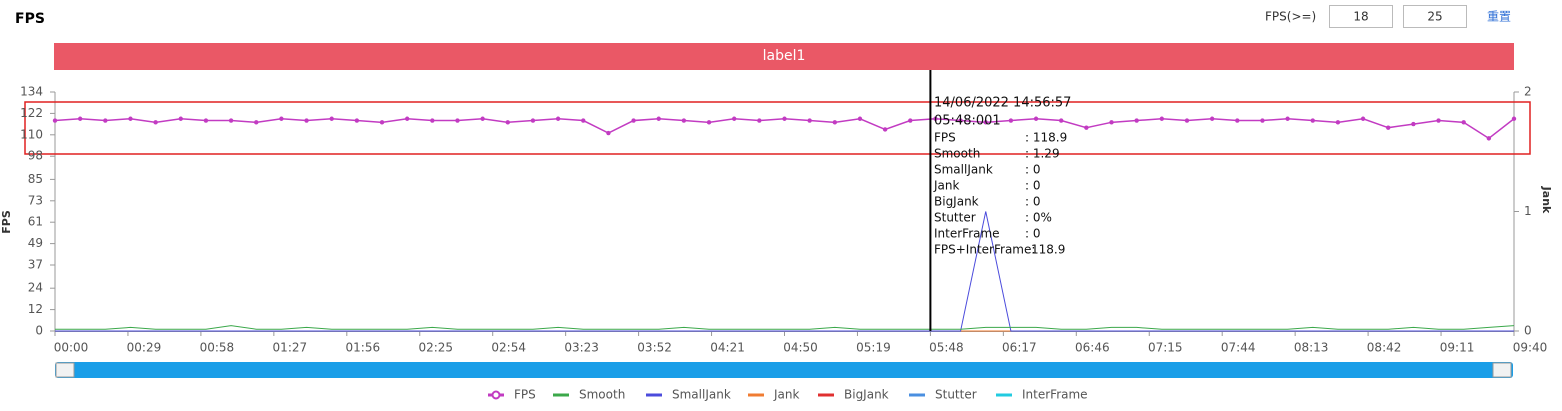 The width and height of the screenshot is (1562, 411). What do you see at coordinates (602, 395) in the screenshot?
I see `legend-label: Smooth` at bounding box center [602, 395].